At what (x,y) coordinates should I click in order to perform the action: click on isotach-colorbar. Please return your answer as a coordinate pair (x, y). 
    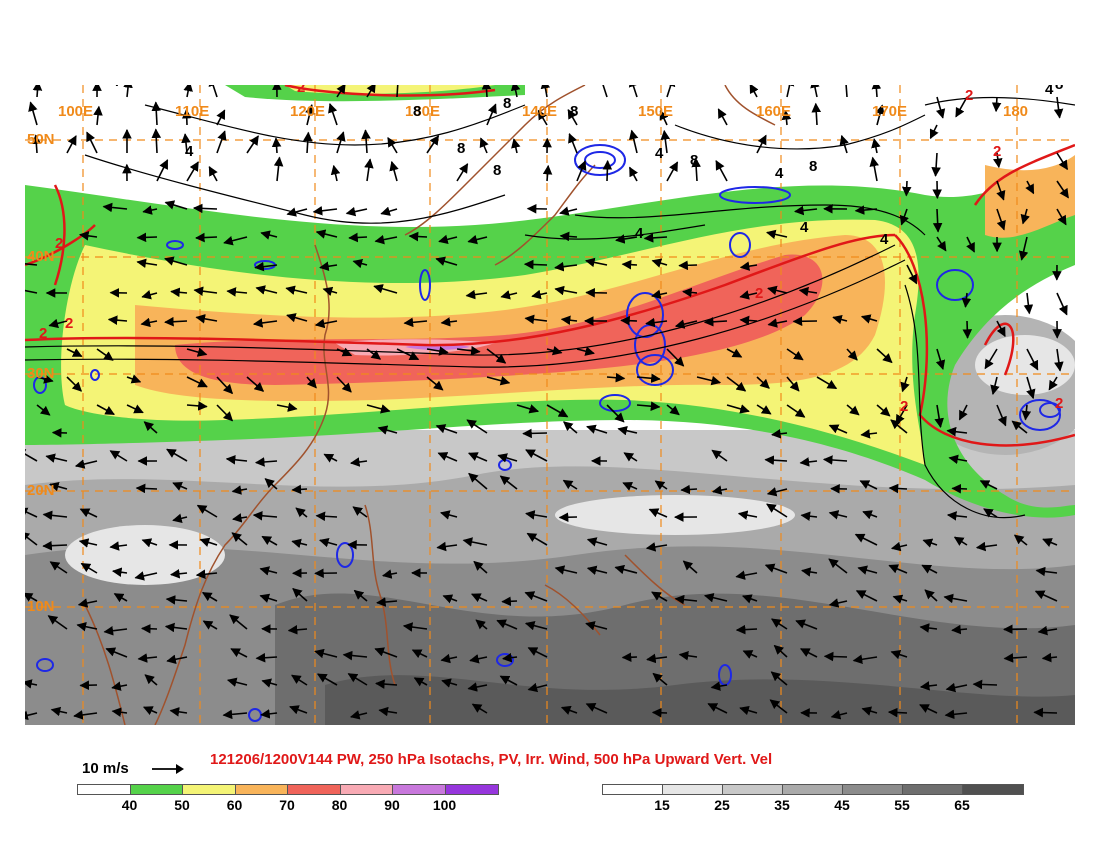
    Looking at the image, I should click on (288, 789).